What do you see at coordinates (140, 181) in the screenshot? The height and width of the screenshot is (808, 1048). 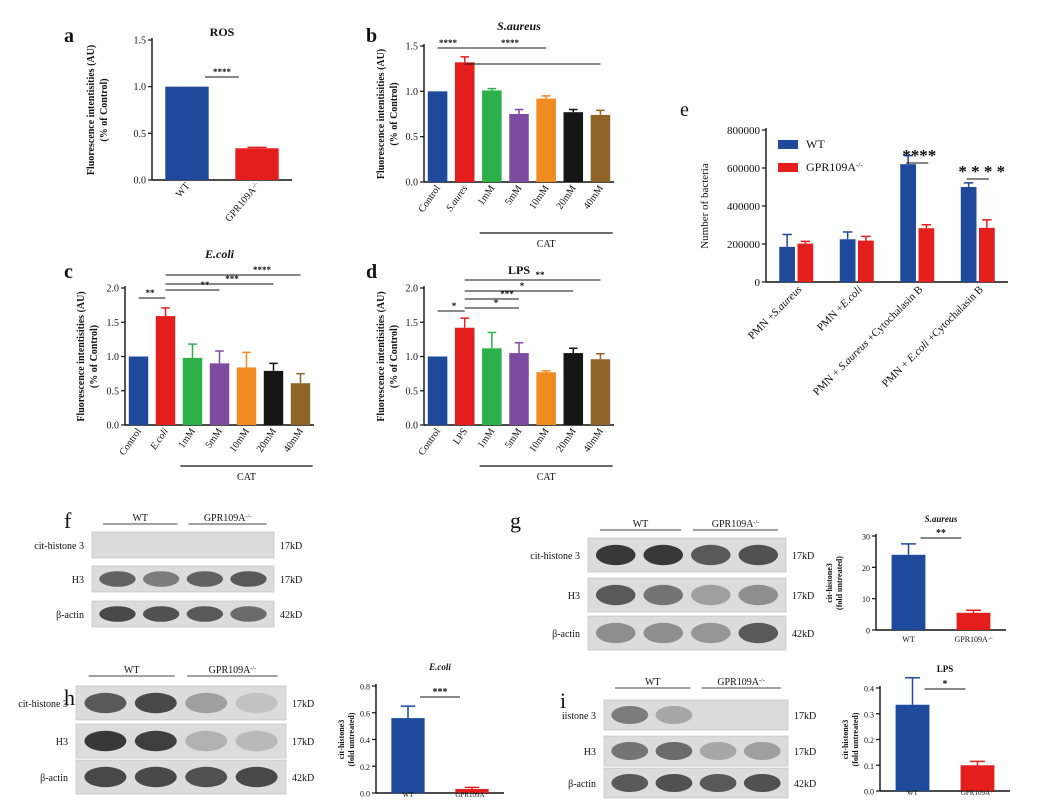 I see `y-tick-label: 0.0` at bounding box center [140, 181].